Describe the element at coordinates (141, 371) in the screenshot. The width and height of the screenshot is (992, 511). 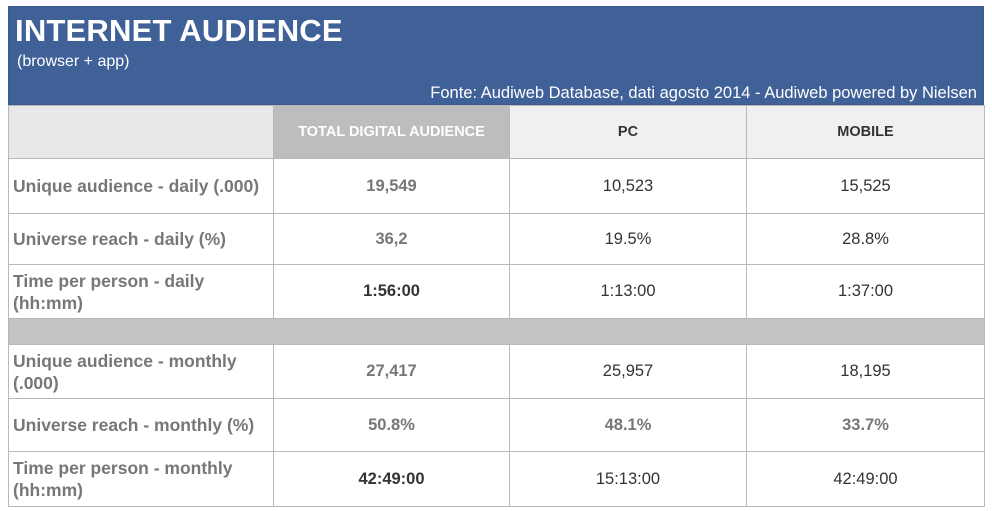
I see `row-label: Unique audience - monthly (.000)` at that location.